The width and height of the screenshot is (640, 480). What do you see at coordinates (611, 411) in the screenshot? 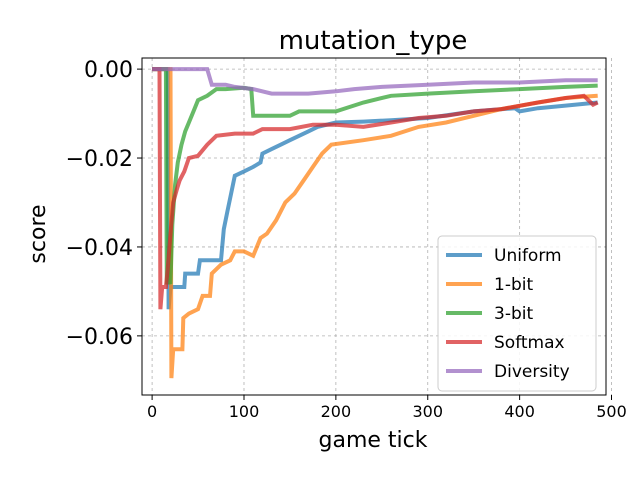
I see `x-tick-label: 500` at bounding box center [611, 411].